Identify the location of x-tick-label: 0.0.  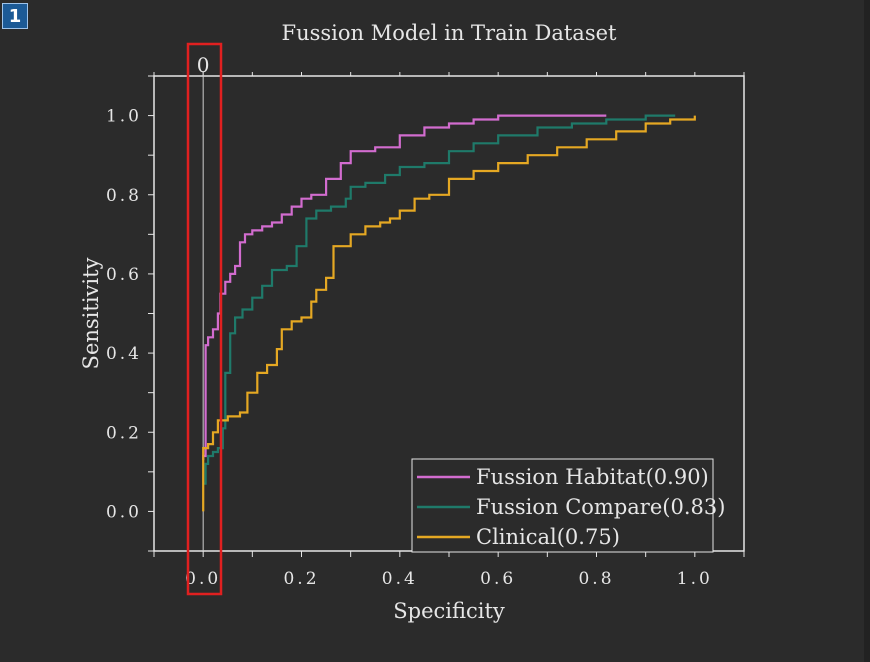
(203, 579).